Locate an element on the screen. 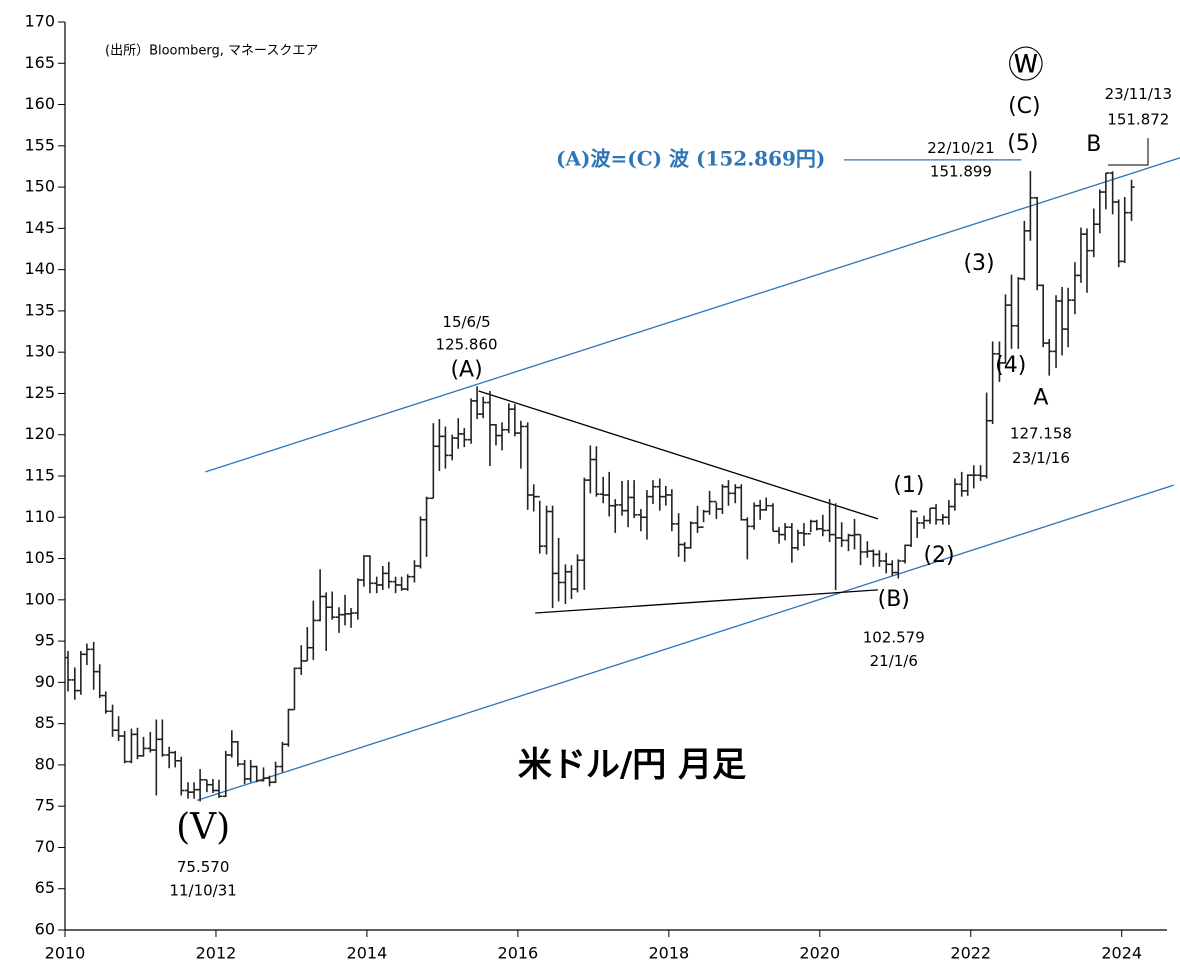 The height and width of the screenshot is (968, 1180). y-tick-label: 65 is located at coordinates (45, 887).